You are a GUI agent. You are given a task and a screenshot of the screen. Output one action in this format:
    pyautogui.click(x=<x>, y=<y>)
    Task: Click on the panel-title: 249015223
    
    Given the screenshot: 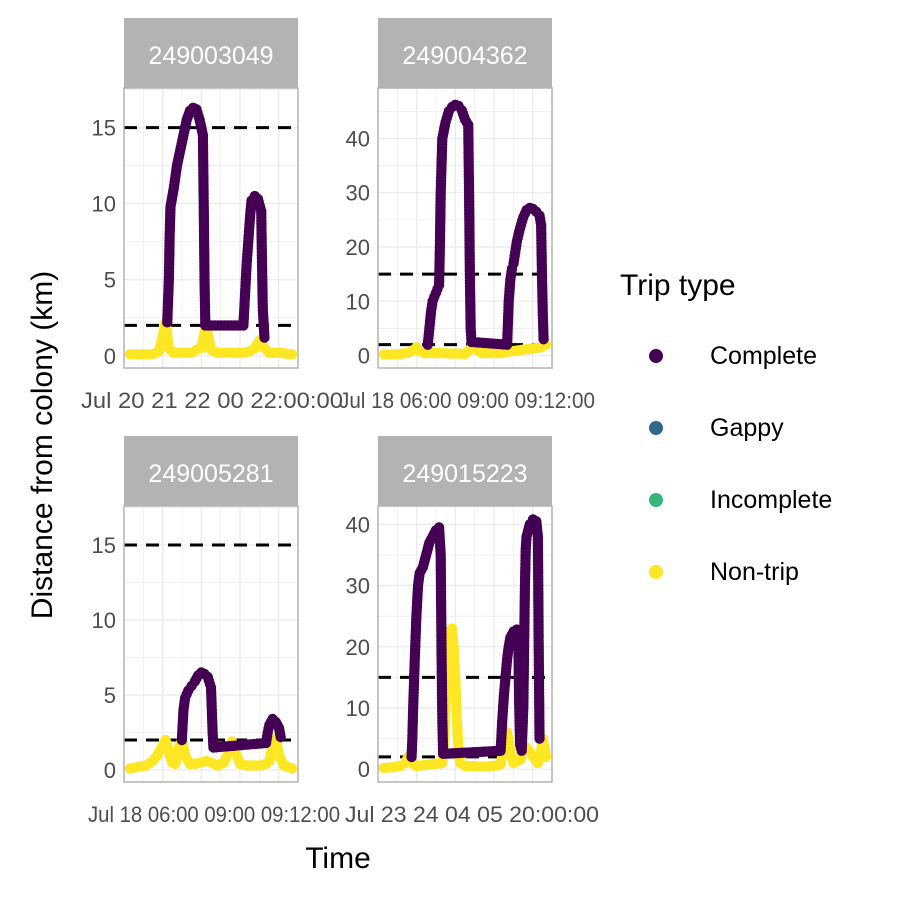 What is the action you would take?
    pyautogui.click(x=464, y=474)
    